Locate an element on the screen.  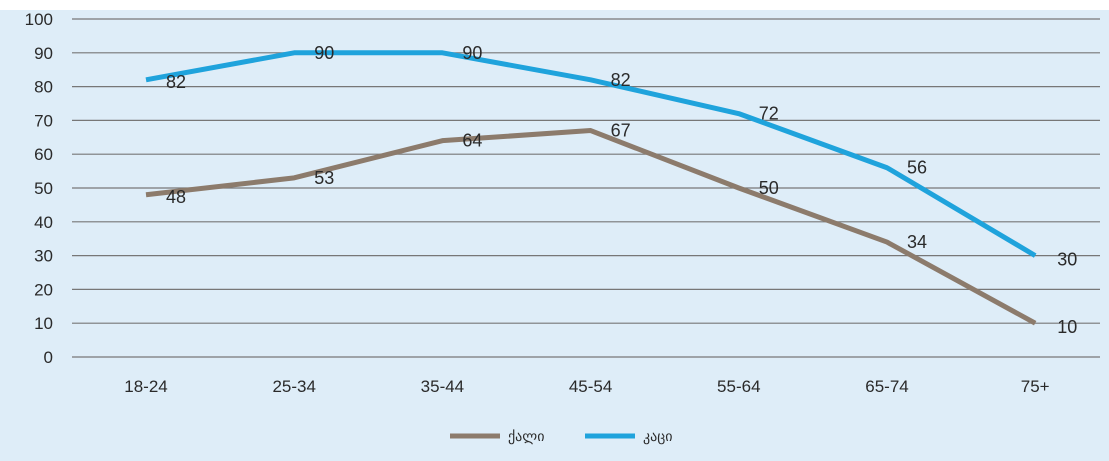
data-label-s0-2: 64 is located at coordinates (472, 141).